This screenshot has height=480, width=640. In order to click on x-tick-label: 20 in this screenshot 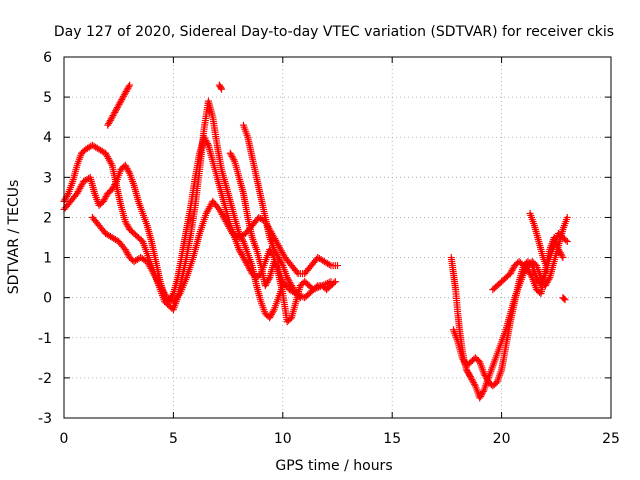, I will do `click(502, 439)`.